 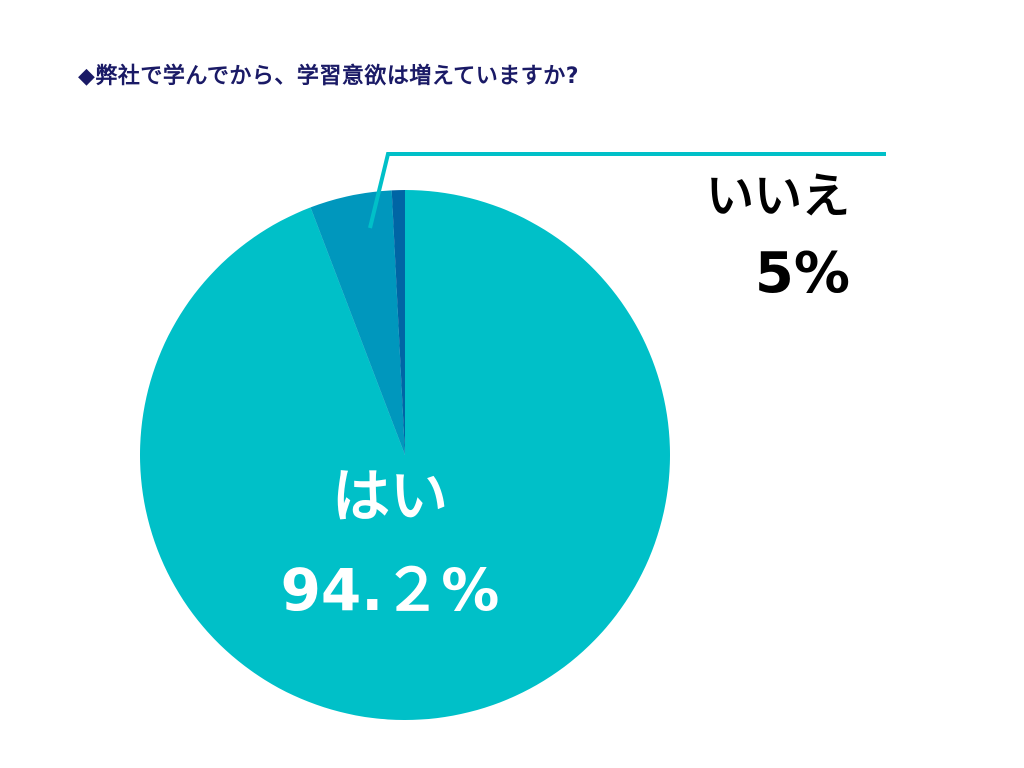 I want to click on slice-label-yes: はい, so click(x=390, y=496).